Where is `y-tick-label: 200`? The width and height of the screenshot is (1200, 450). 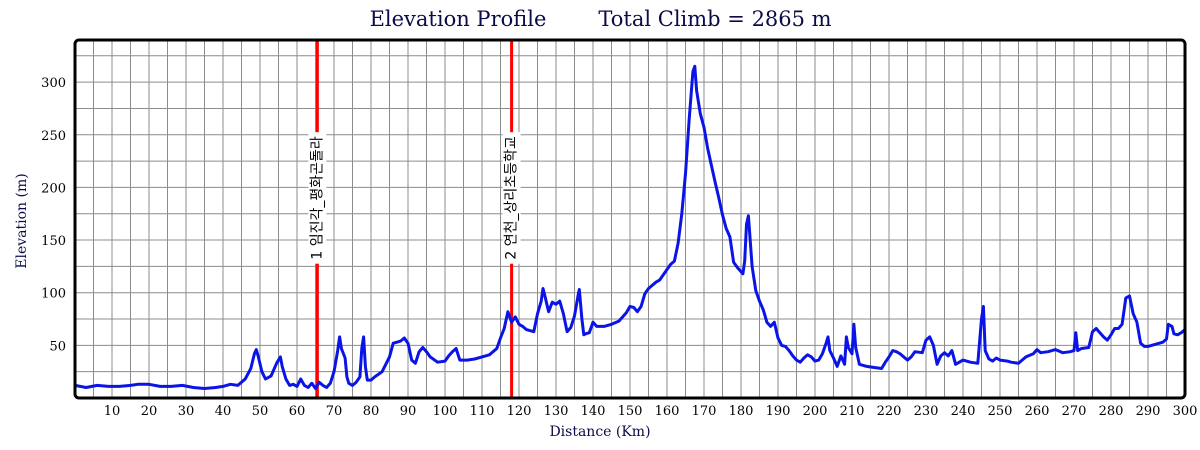 y-tick-label: 200 is located at coordinates (53, 188).